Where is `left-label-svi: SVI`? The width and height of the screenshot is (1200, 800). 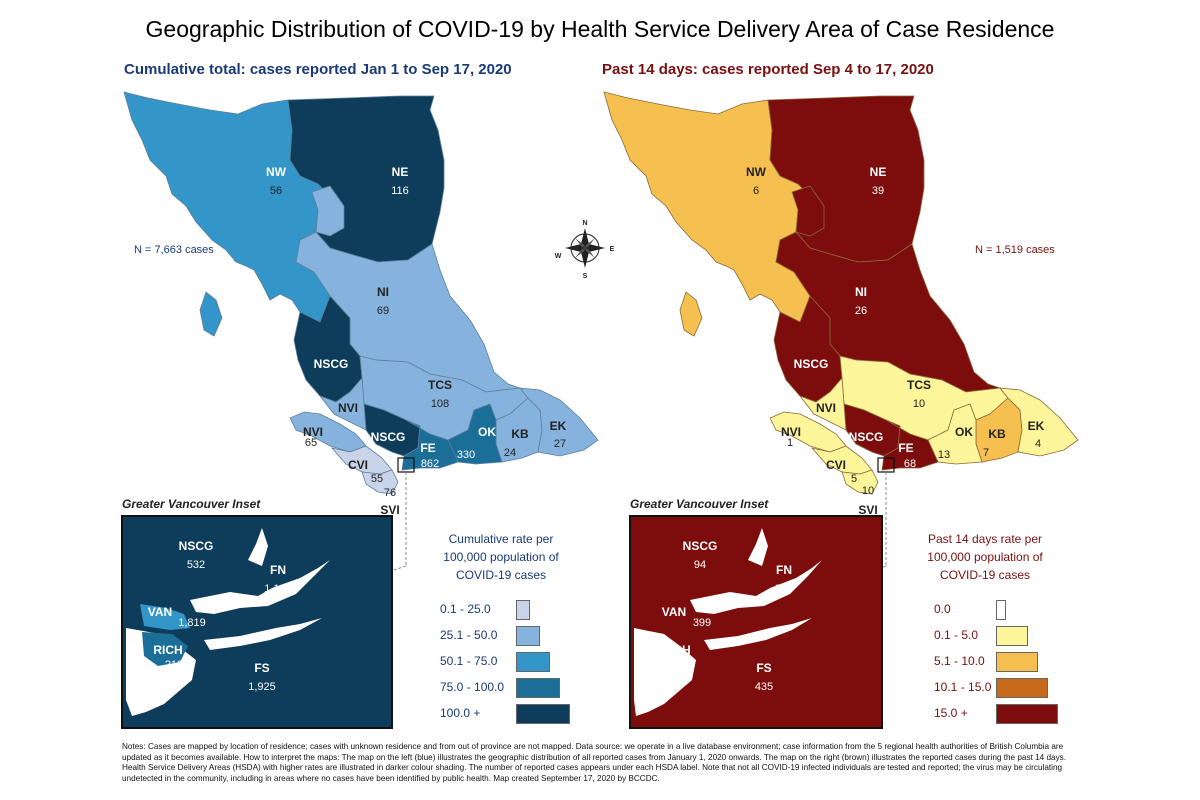 left-label-svi: SVI is located at coordinates (389, 510).